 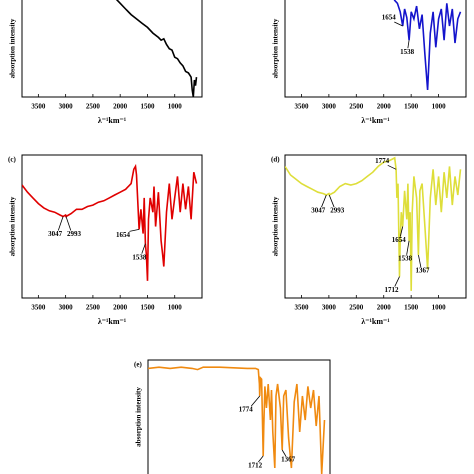 I want to click on panel-label: (d), so click(x=275, y=160).